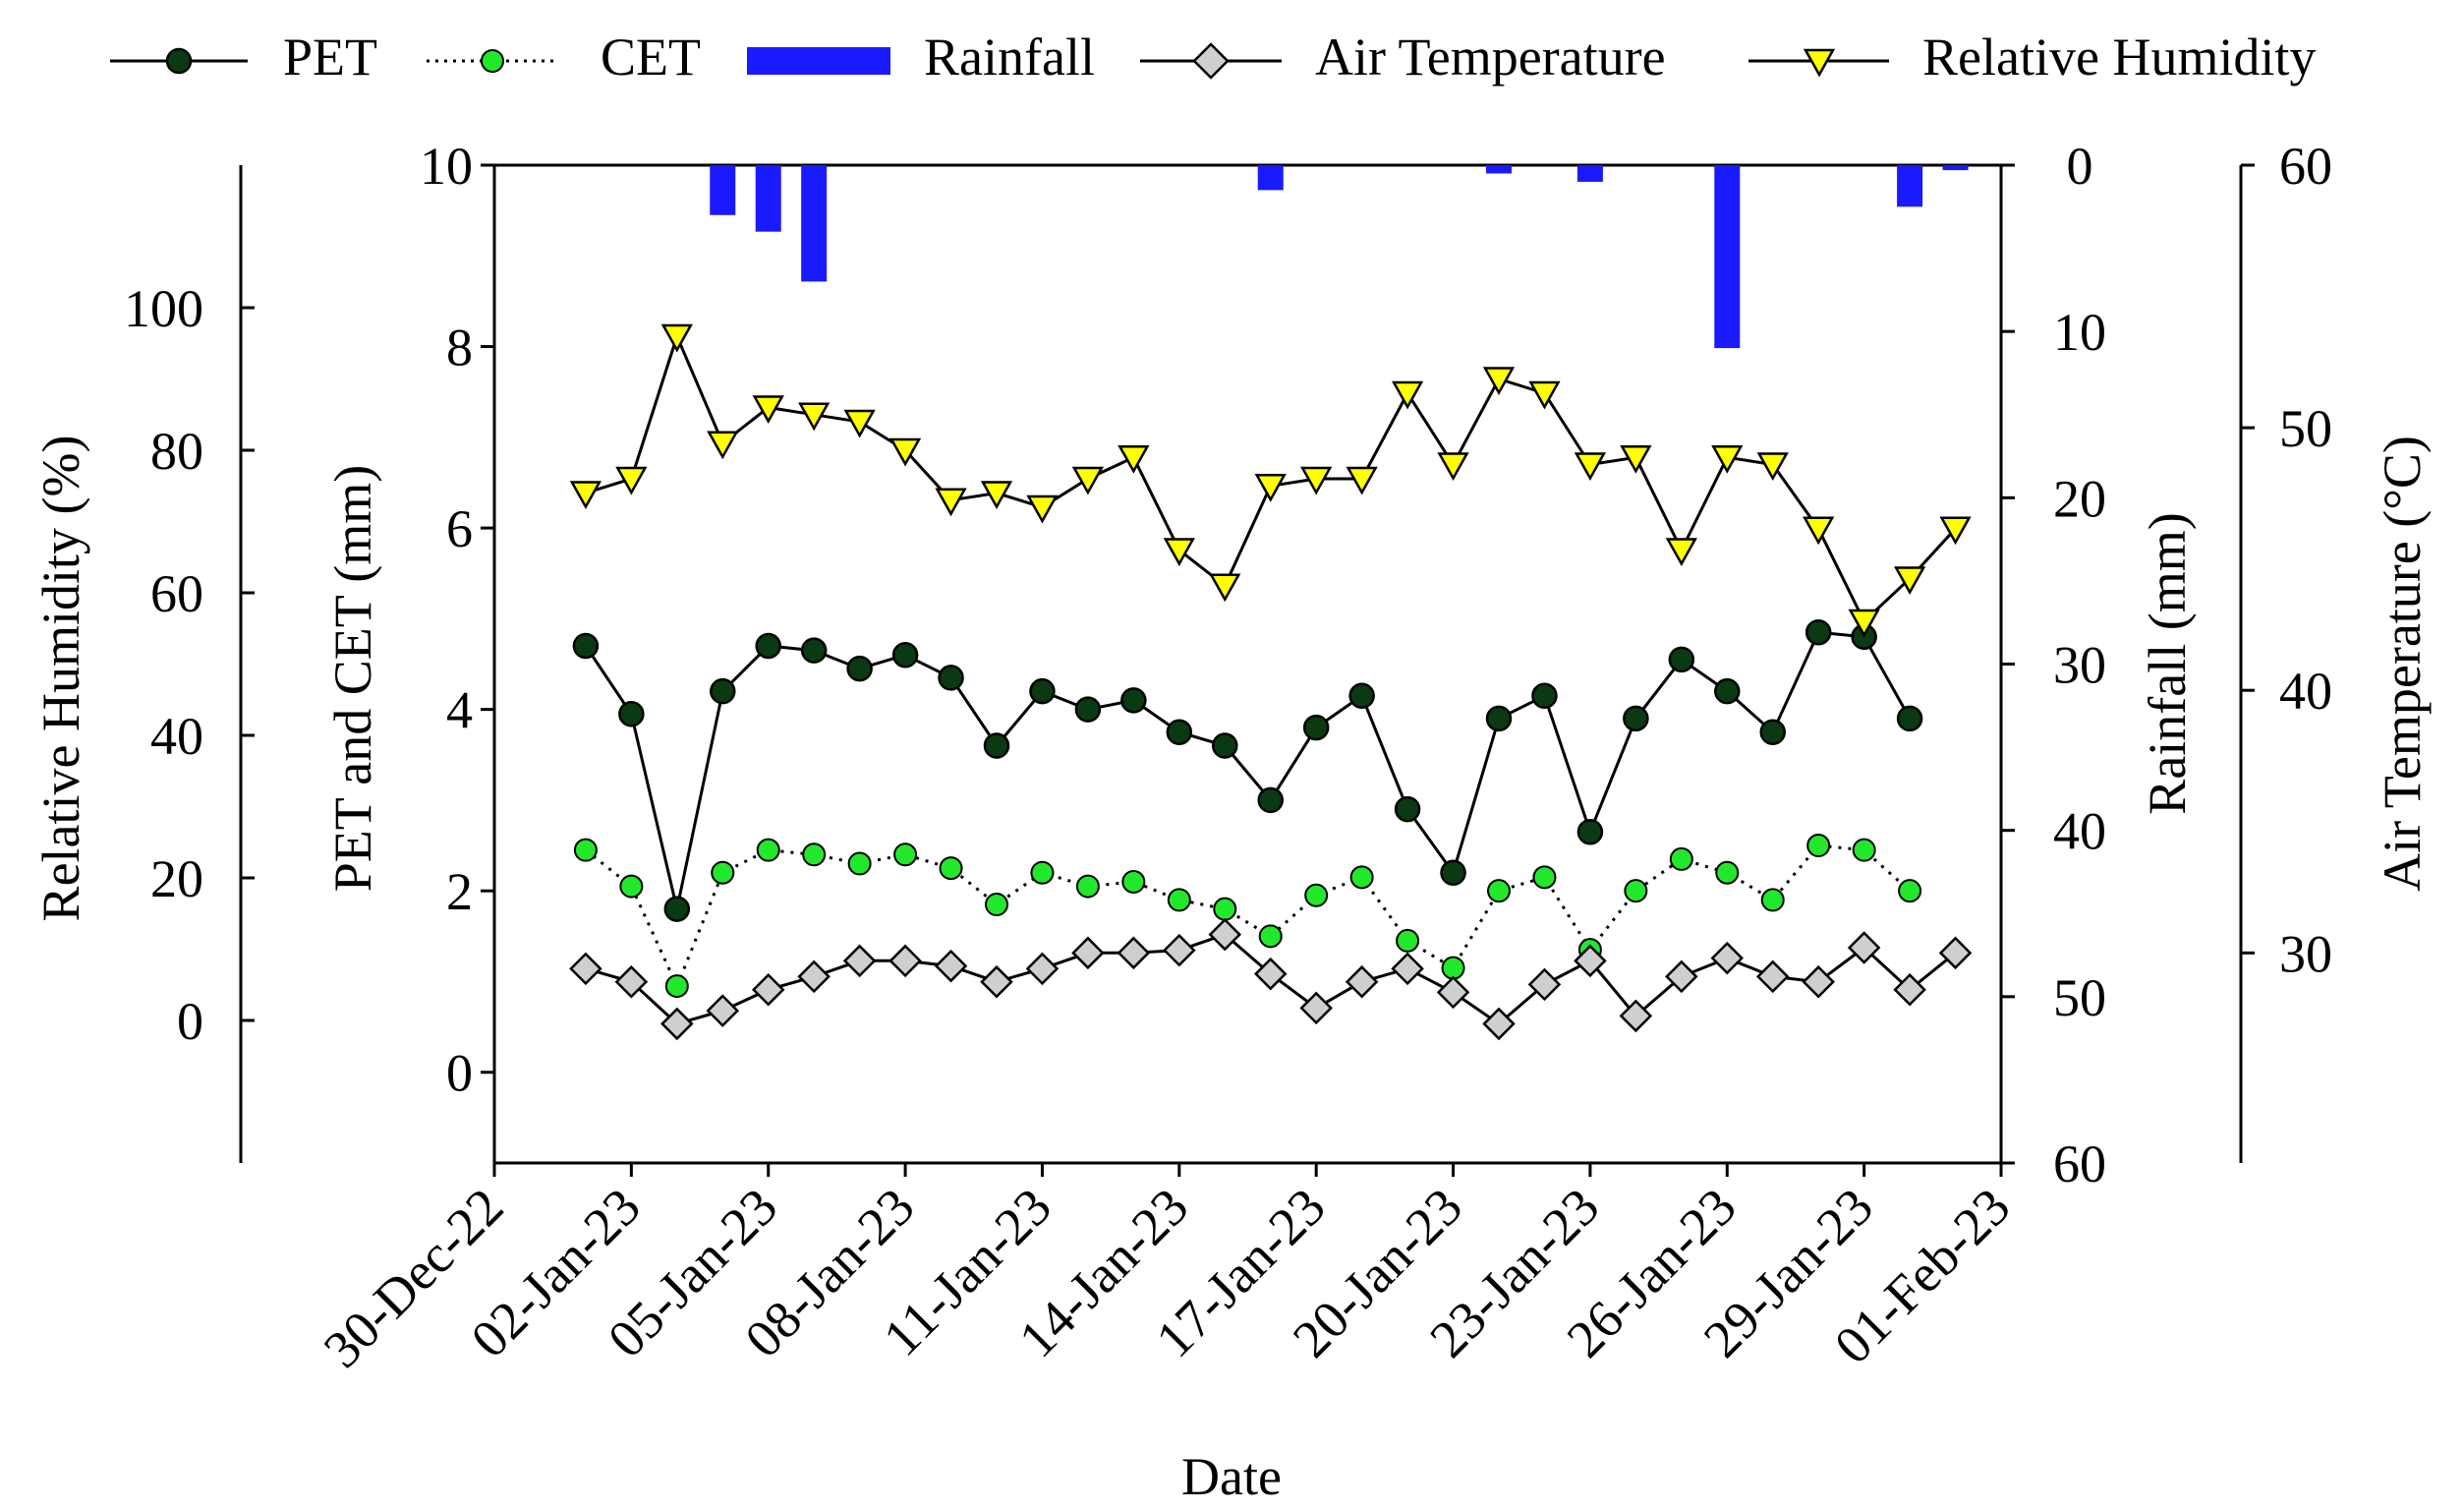 This screenshot has height=1511, width=2464. Describe the element at coordinates (1248, 769) in the screenshot. I see `pet-line` at that location.